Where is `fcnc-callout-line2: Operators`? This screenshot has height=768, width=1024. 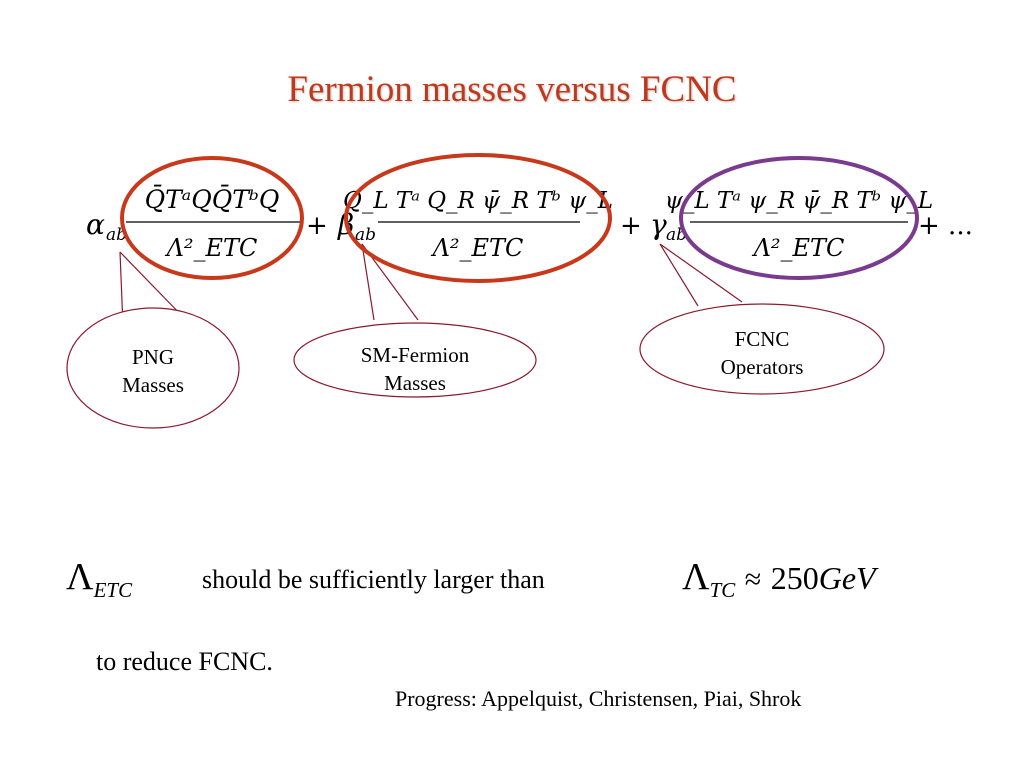
fcnc-callout-line2: Operators is located at coordinates (762, 367).